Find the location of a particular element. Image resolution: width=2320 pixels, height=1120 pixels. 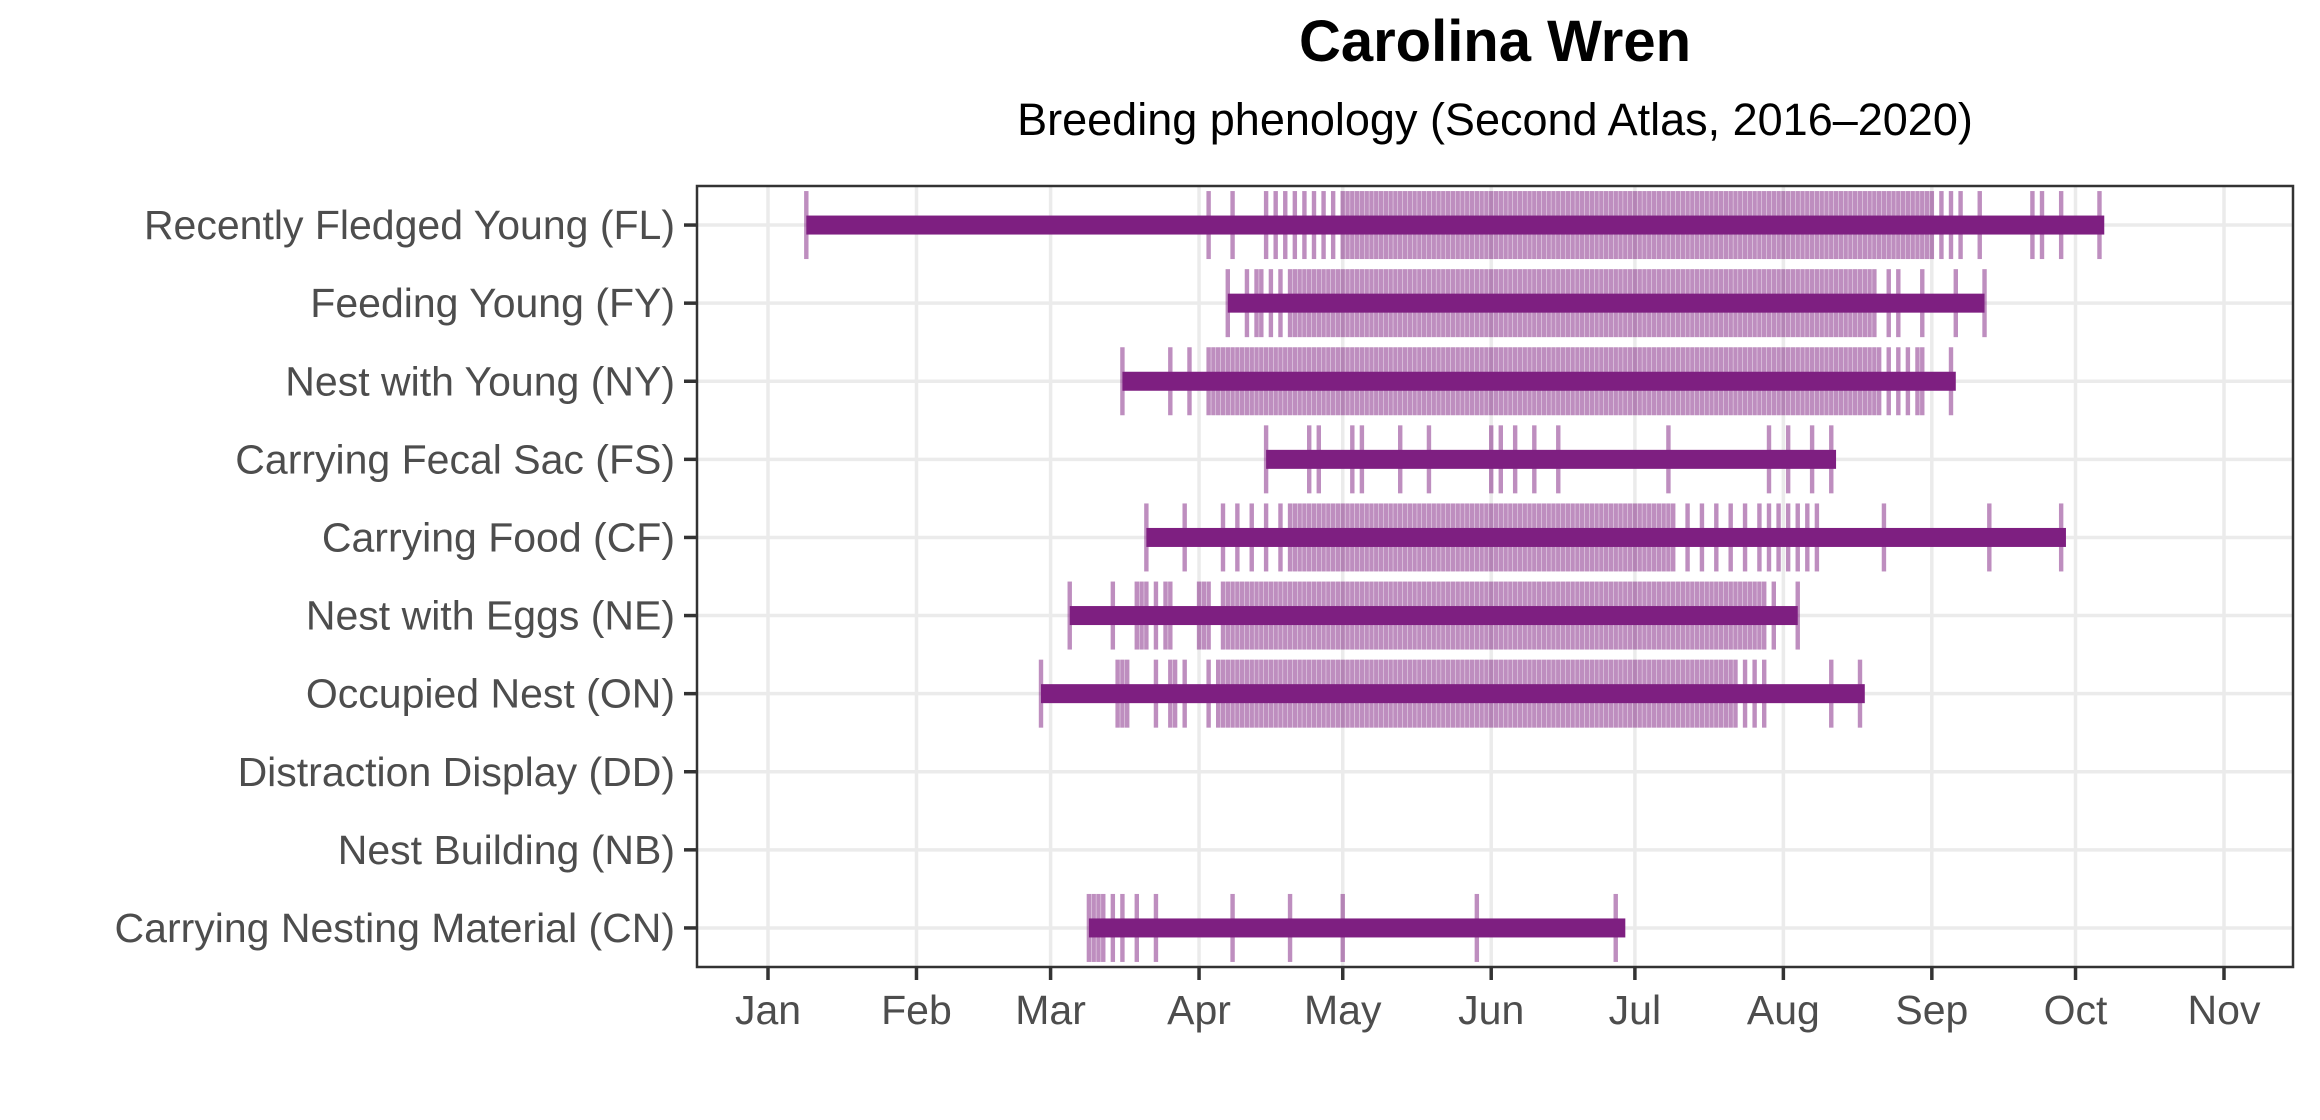

x-axis-label-apr: Apr is located at coordinates (1199, 1010).